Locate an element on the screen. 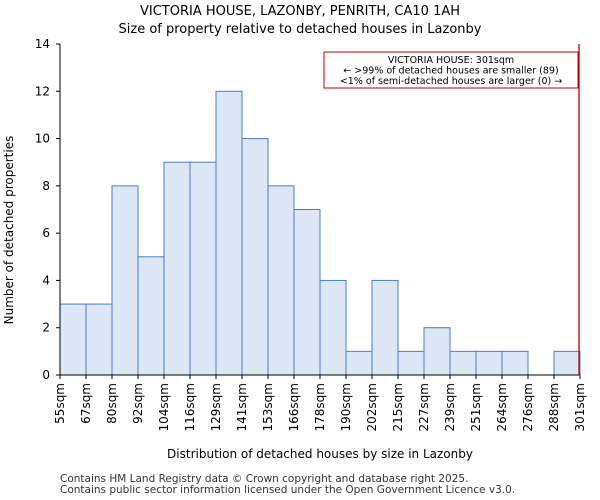  bar-80sqm is located at coordinates (125, 280).